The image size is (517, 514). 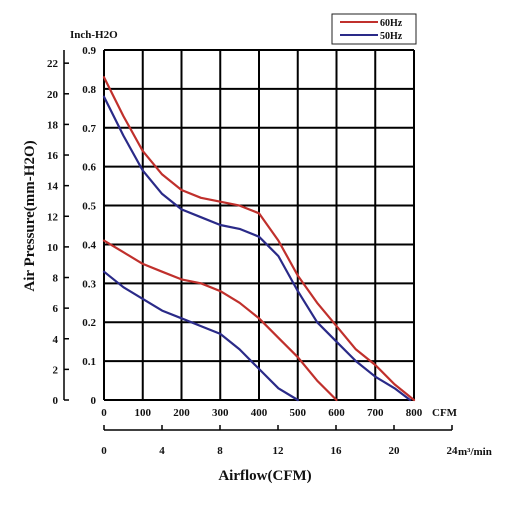 What do you see at coordinates (89, 245) in the screenshot?
I see `y-tick-label-inch: 0.4` at bounding box center [89, 245].